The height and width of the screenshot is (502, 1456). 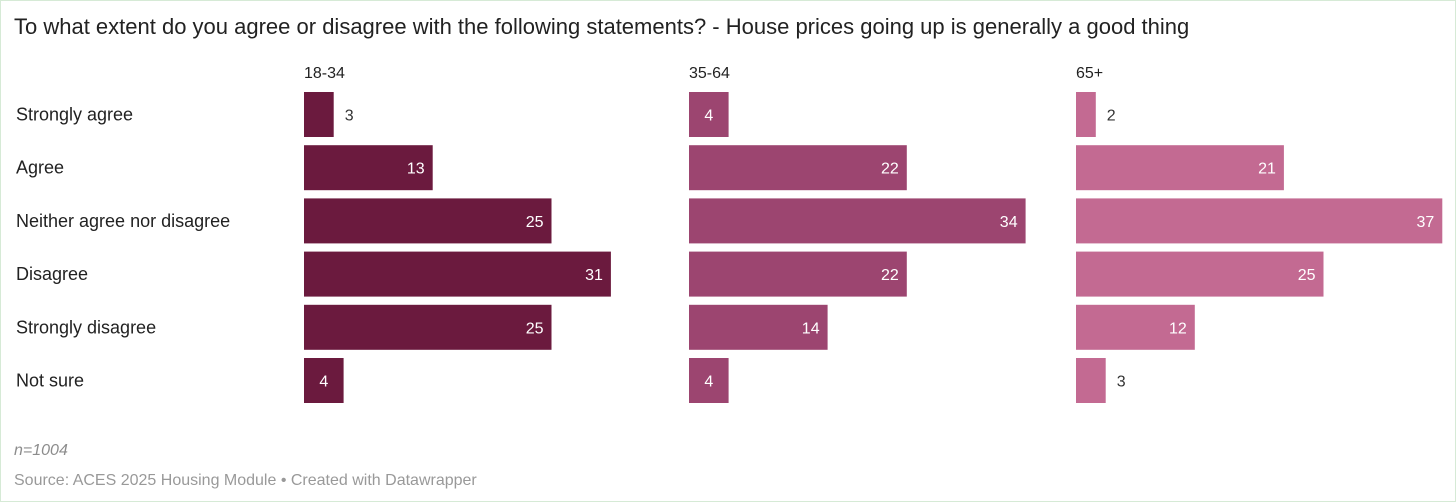 I want to click on data-label: 21, so click(x=1267, y=169).